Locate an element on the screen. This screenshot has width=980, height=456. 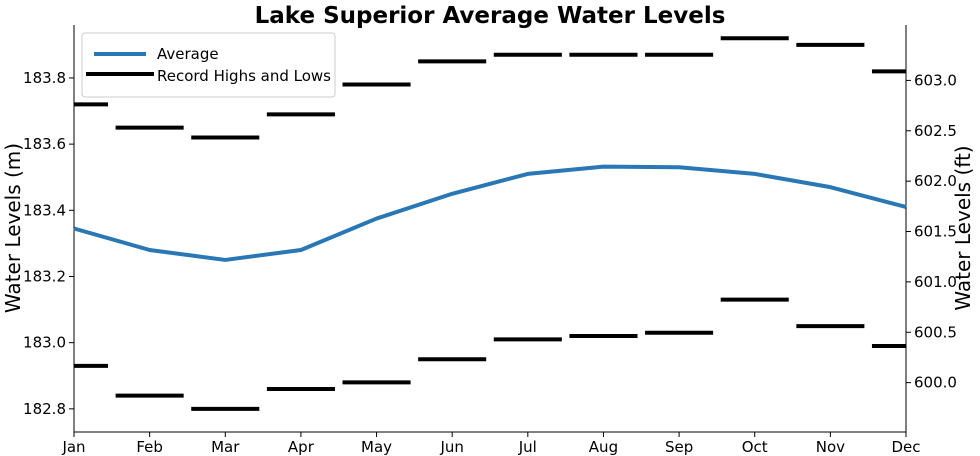
legend-label-records: Record Highs and Lows is located at coordinates (244, 76).